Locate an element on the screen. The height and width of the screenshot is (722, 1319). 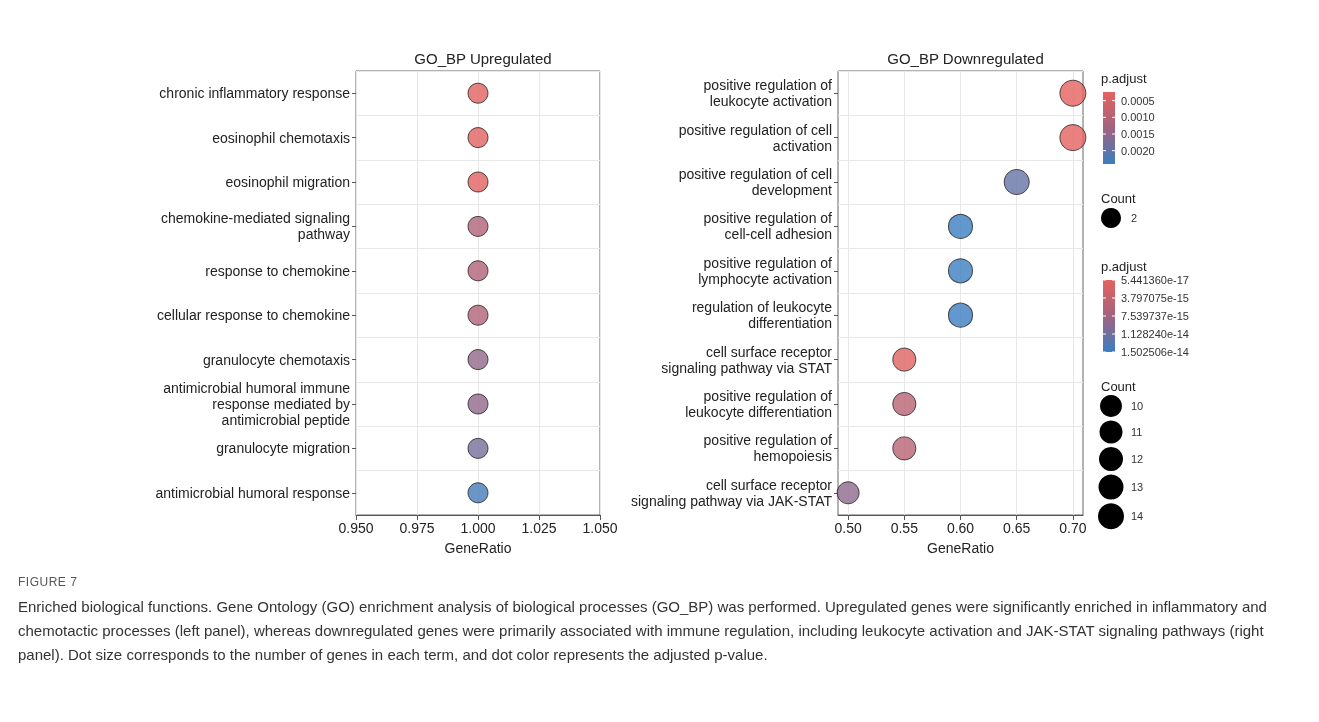
y-tick-label: antimicrobial humoral response is located at coordinates (253, 492).